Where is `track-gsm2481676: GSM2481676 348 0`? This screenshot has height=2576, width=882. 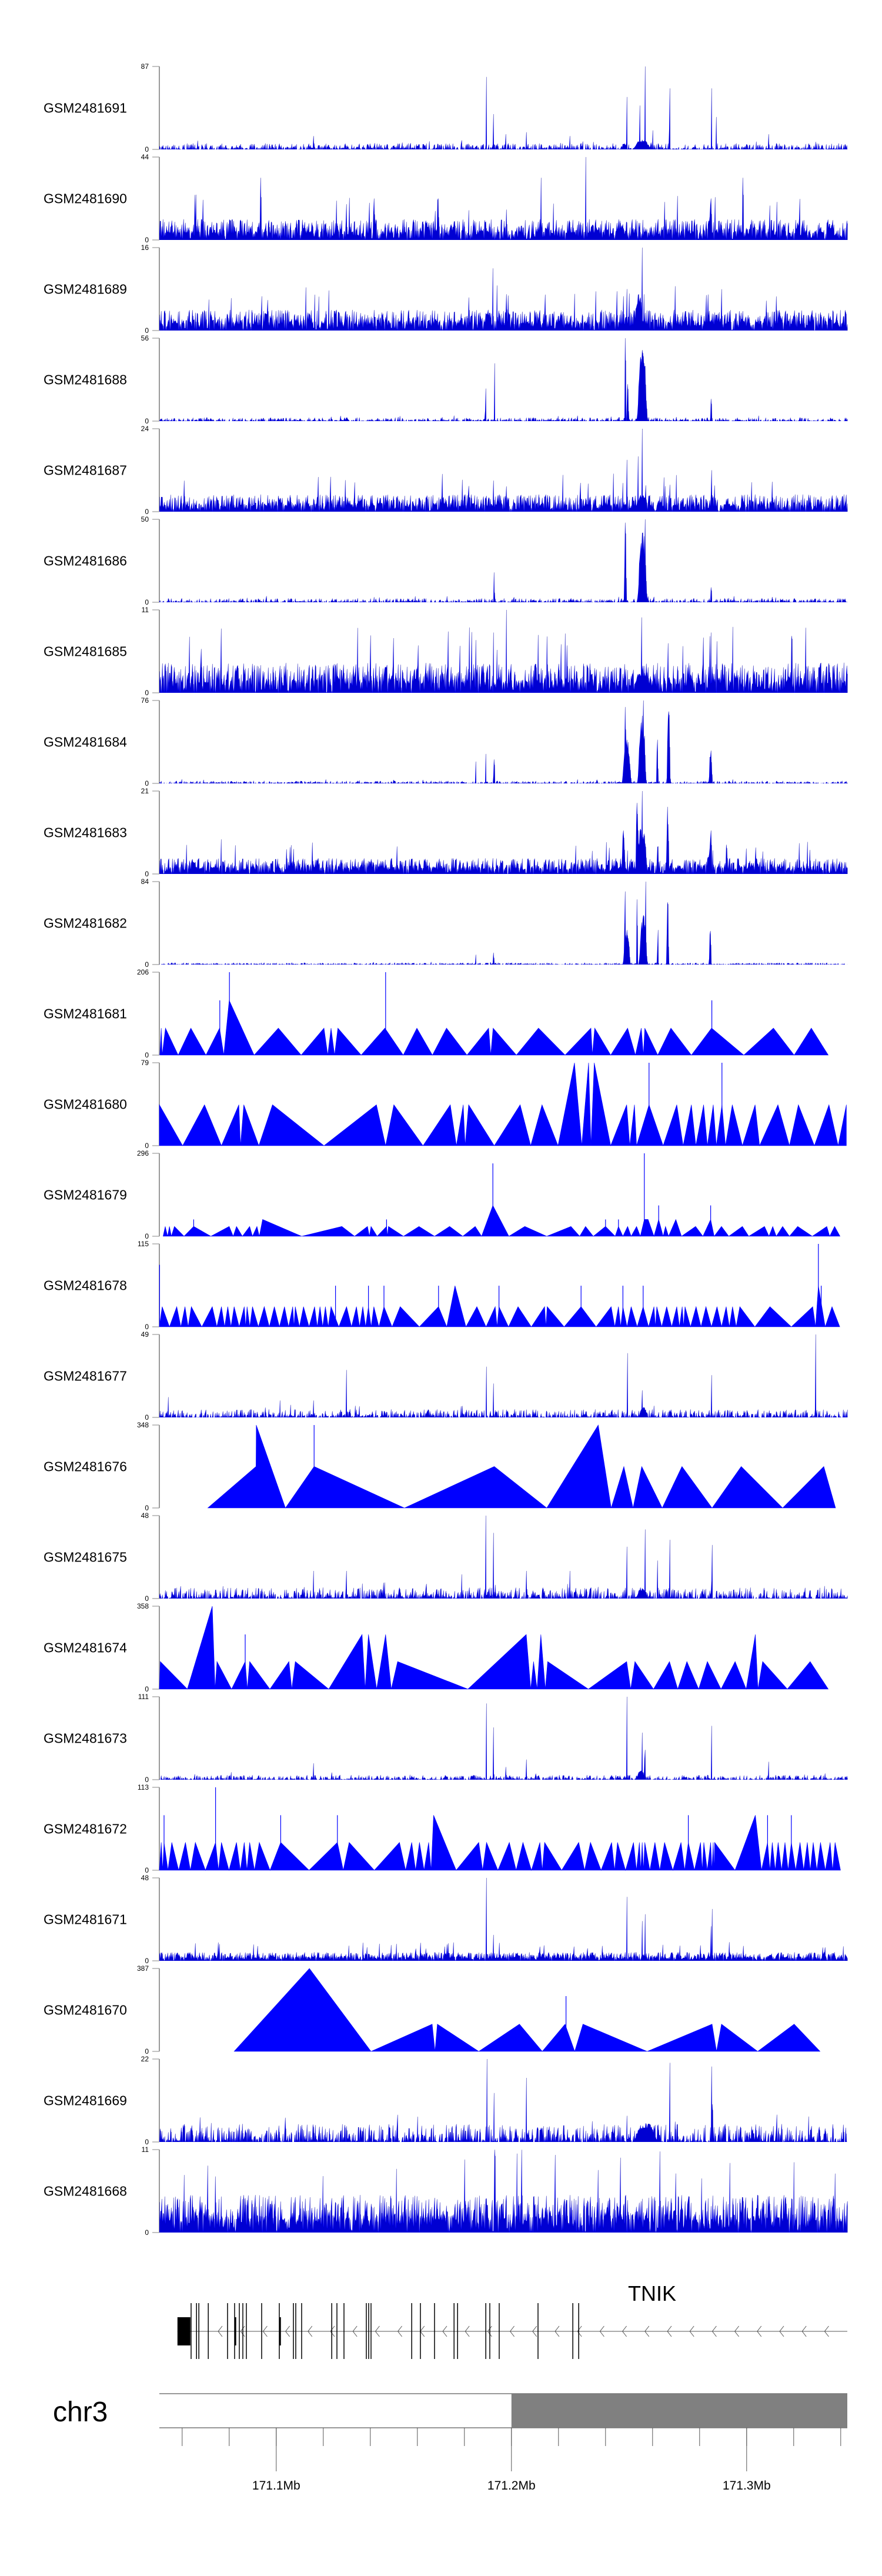
track-gsm2481676: GSM2481676 348 0 is located at coordinates (440, 1466).